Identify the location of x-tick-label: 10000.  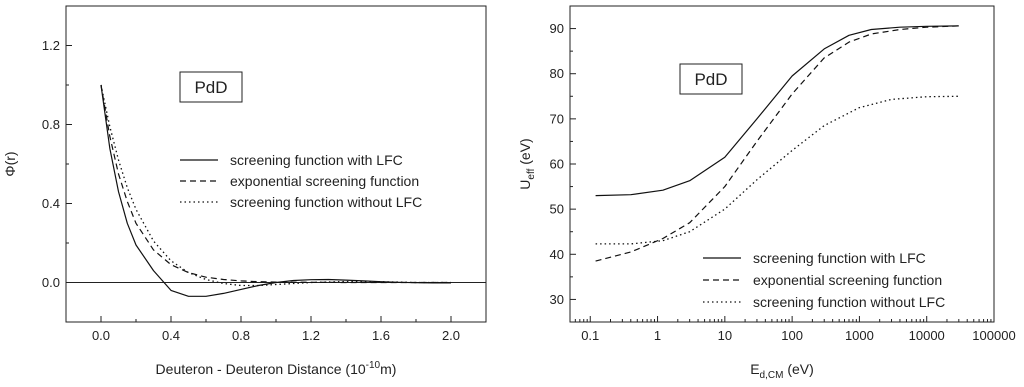
(927, 335).